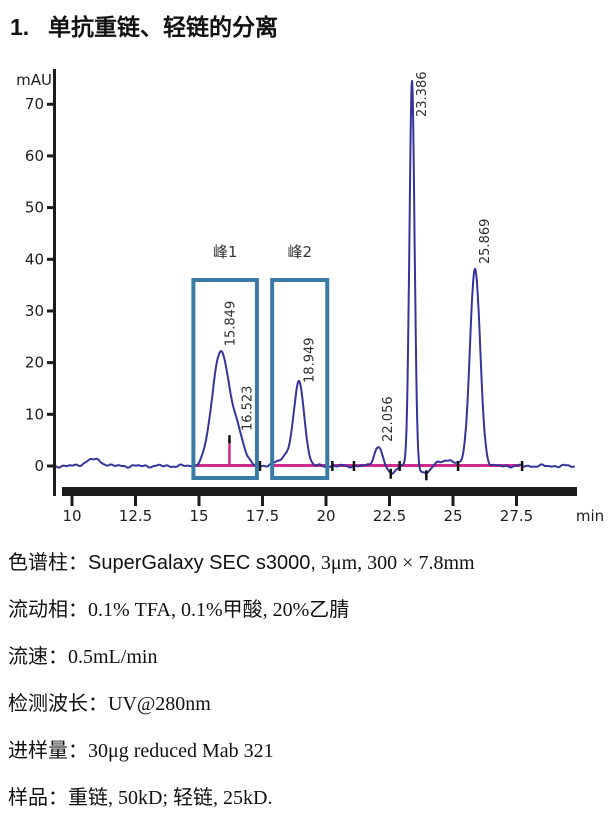 The height and width of the screenshot is (828, 611). Describe the element at coordinates (34, 414) in the screenshot. I see `y-axis-tick-label: 10` at that location.